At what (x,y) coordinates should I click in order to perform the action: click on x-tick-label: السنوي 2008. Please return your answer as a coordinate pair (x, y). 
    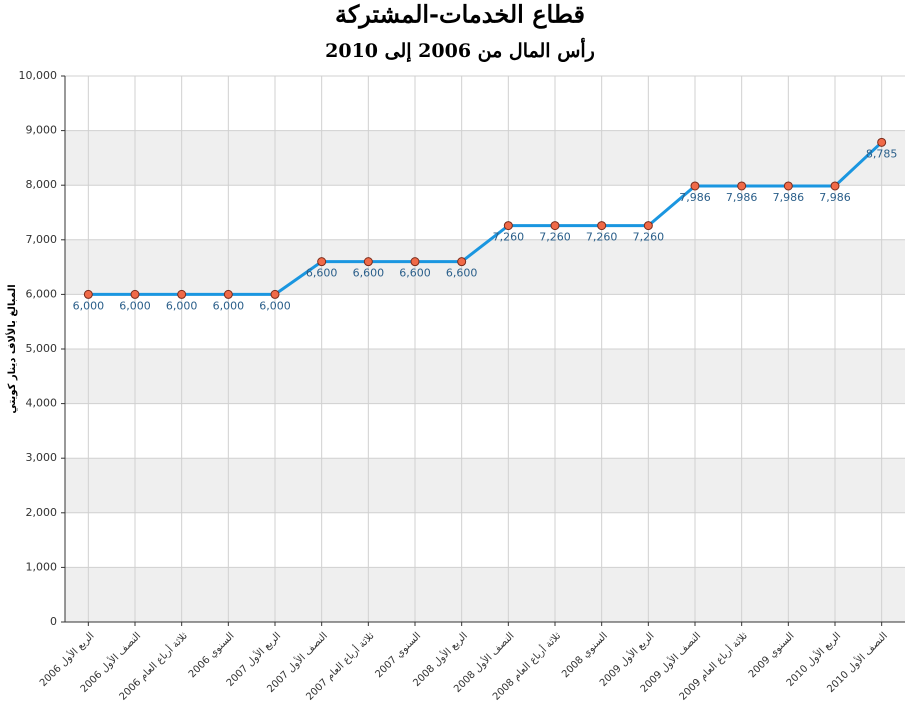
    Looking at the image, I should click on (585, 655).